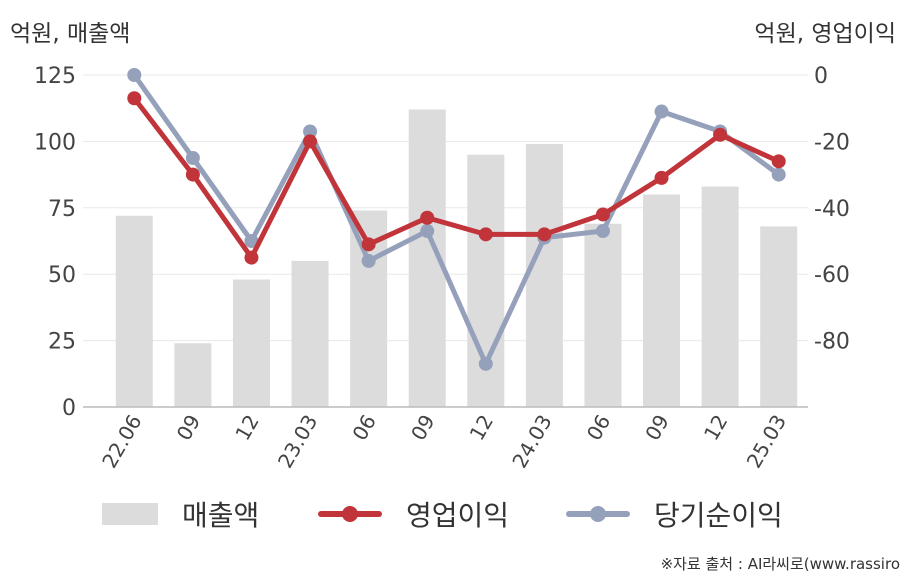 This screenshot has height=580, width=908. Describe the element at coordinates (121, 442) in the screenshot. I see `x-tick-label: 22.06` at that location.